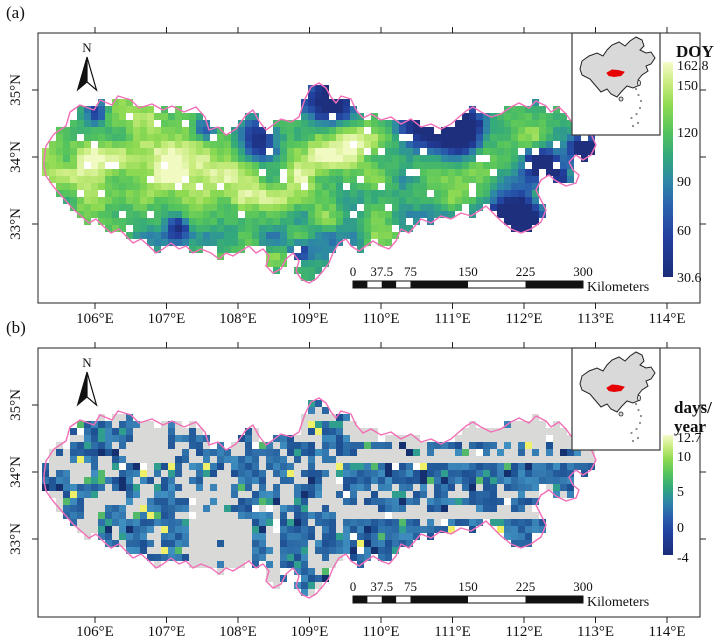 The image size is (720, 642). I want to click on colorbar-tick-label: 0, so click(680, 528).